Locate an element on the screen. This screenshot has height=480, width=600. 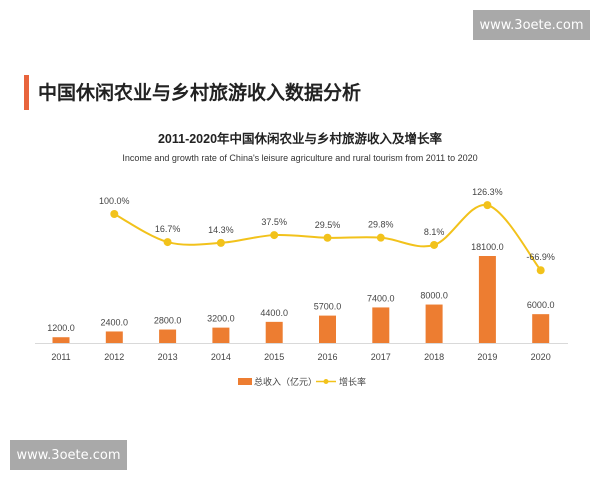
bar-value-label: 5700.0 is located at coordinates (328, 307).